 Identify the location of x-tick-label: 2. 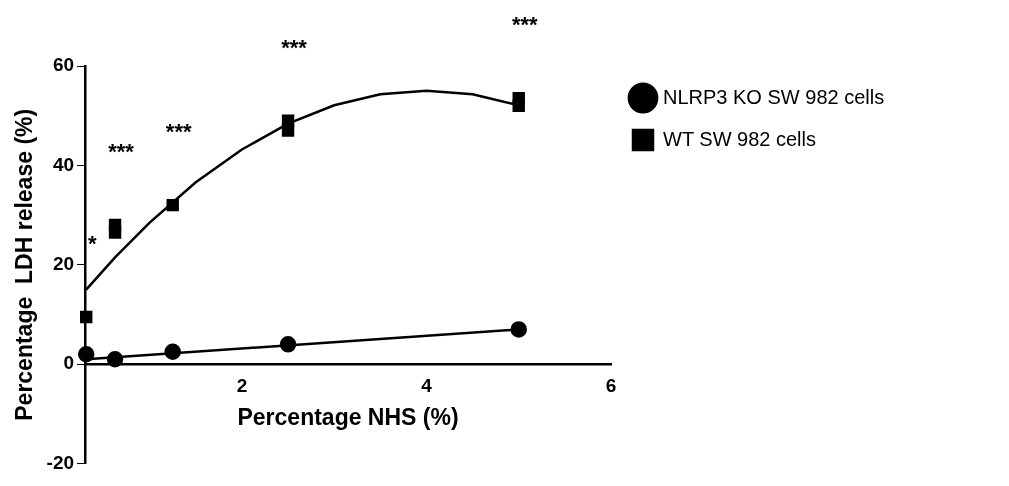
(242, 385).